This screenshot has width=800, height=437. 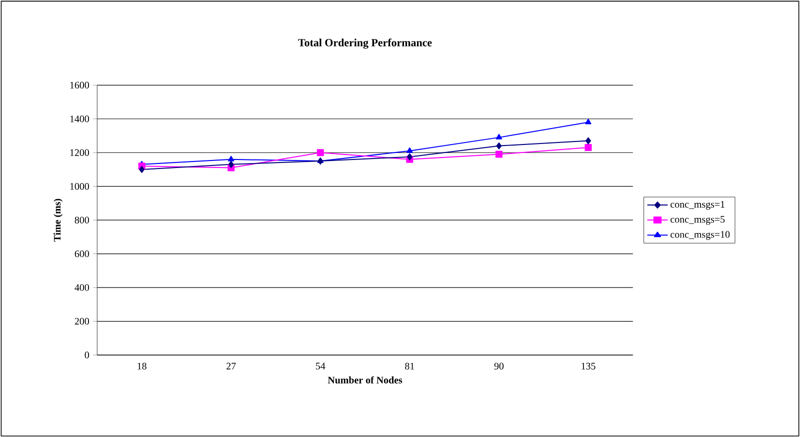 I want to click on x-tick-label: 90, so click(x=499, y=366).